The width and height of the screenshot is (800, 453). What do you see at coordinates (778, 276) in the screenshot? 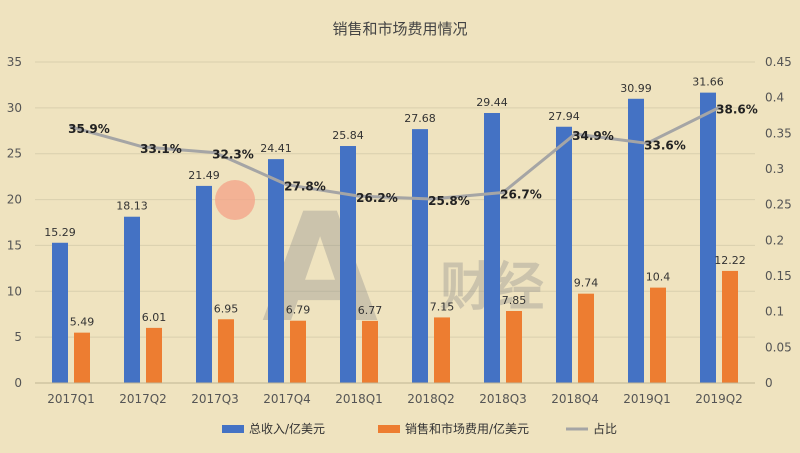
I see `y-right-tick-label: 0.15` at bounding box center [778, 276].